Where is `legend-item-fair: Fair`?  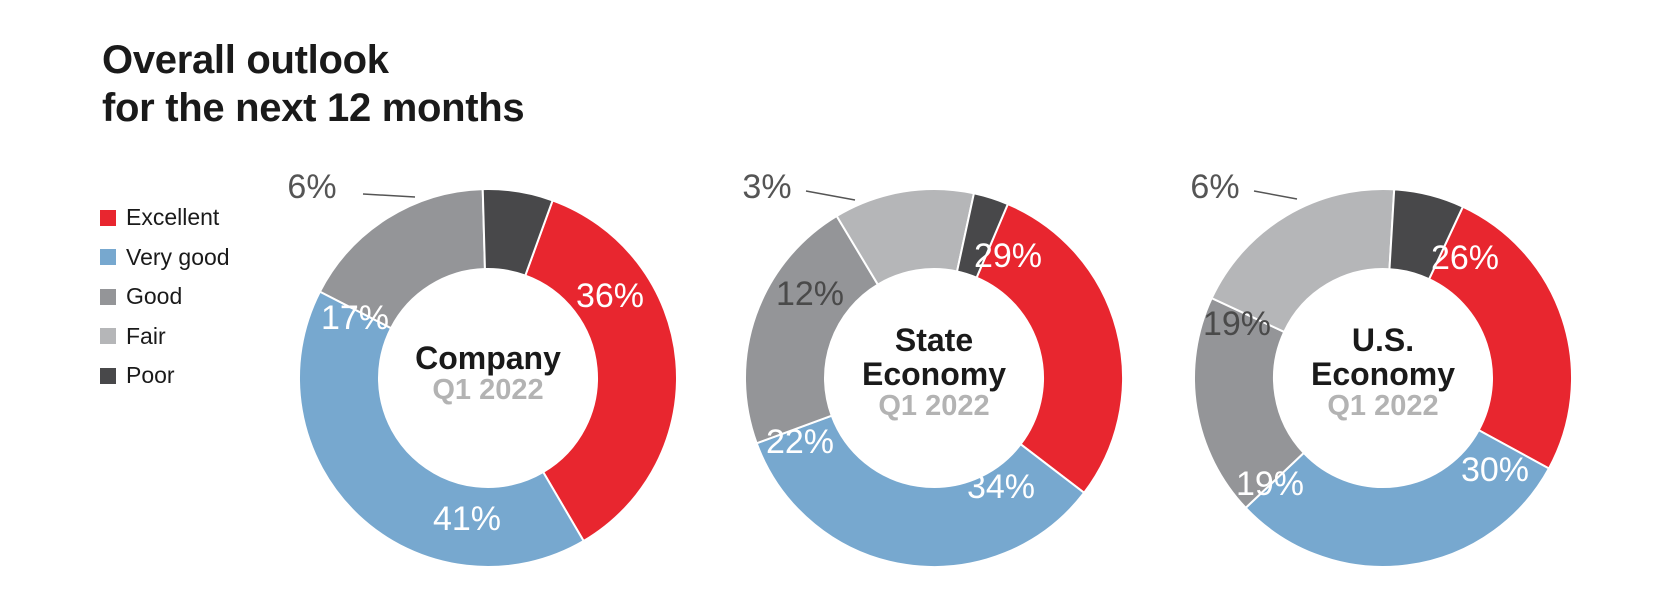
legend-item-fair: Fair is located at coordinates (165, 337).